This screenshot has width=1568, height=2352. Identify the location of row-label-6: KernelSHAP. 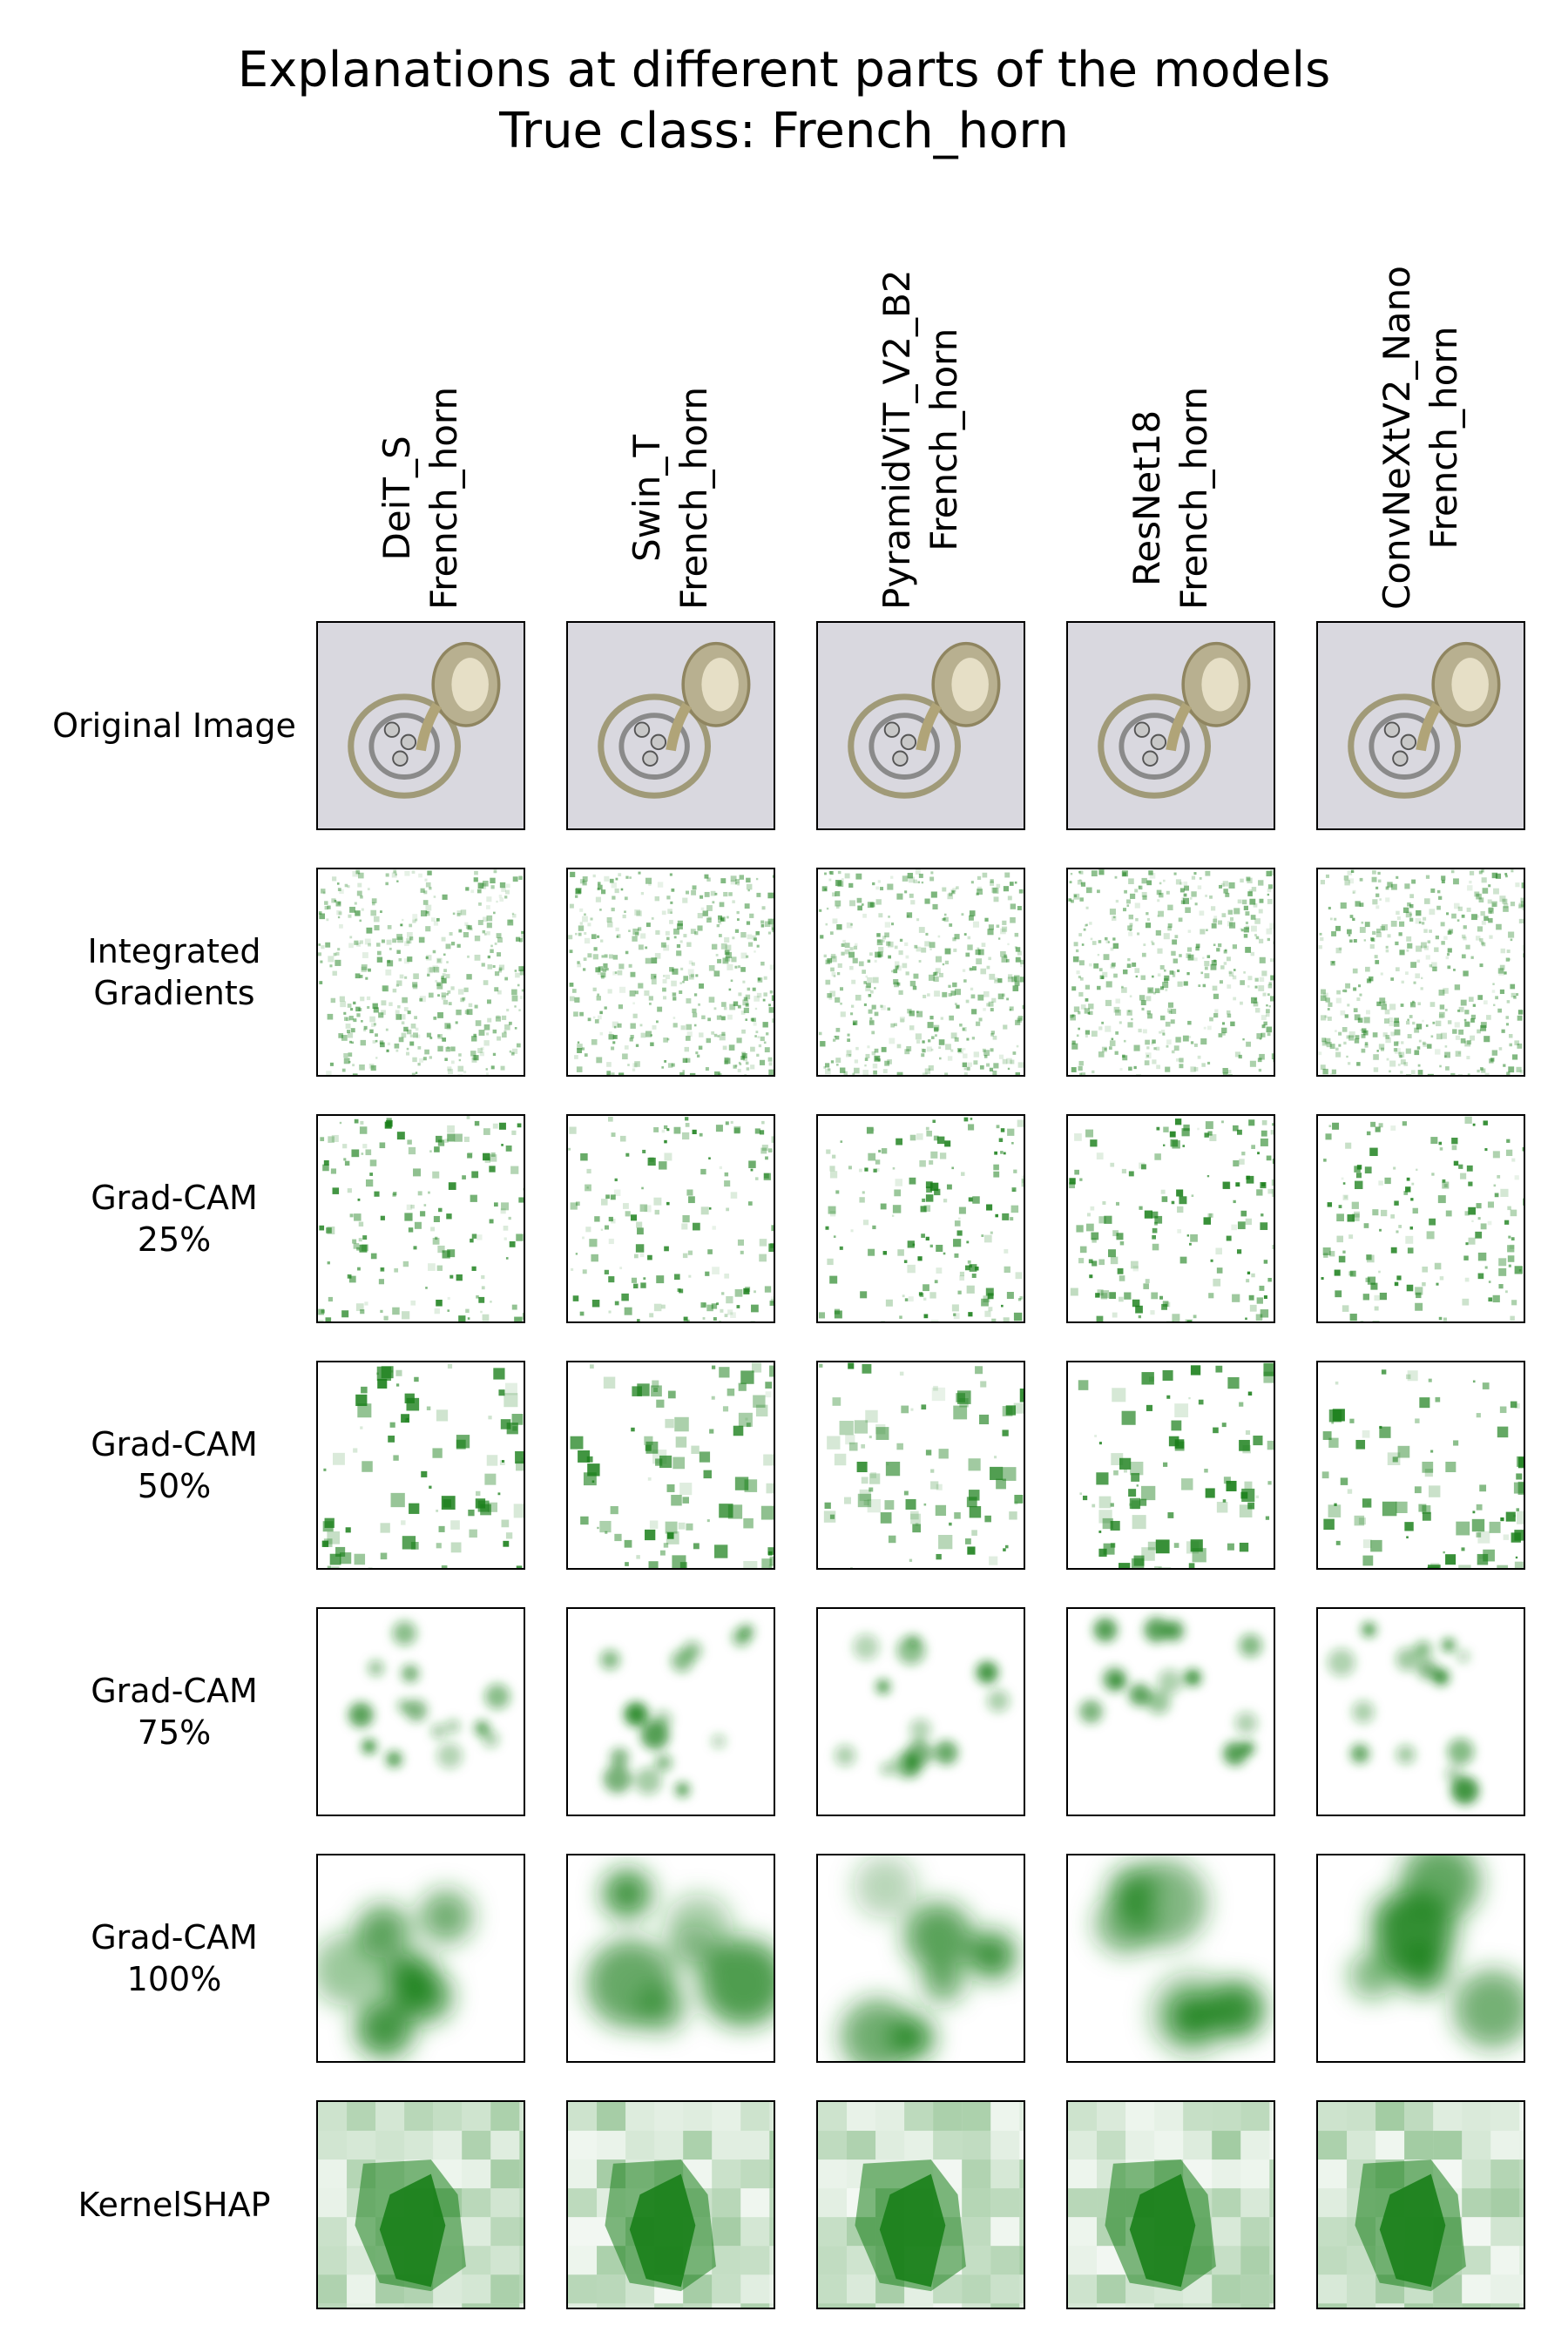
(174, 2205).